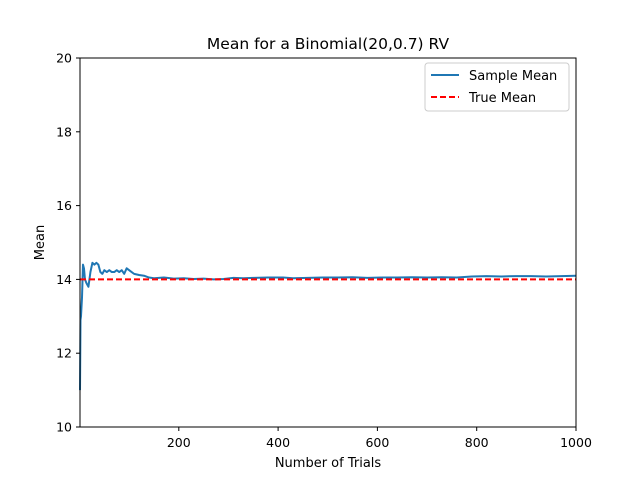 This screenshot has height=484, width=640. What do you see at coordinates (64, 353) in the screenshot?
I see `y-tick-label: 12` at bounding box center [64, 353].